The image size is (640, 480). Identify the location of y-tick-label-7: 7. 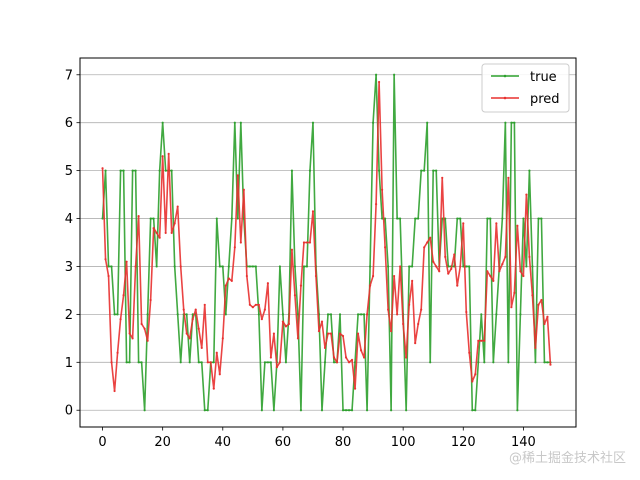
(69, 75).